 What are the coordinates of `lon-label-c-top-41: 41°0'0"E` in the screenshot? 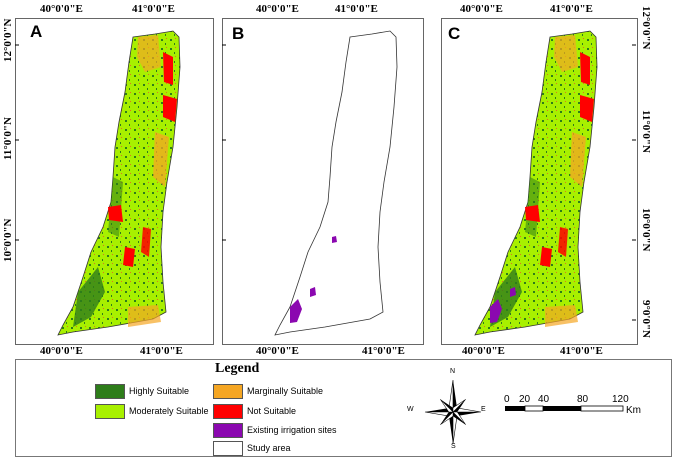 It's located at (571, 9).